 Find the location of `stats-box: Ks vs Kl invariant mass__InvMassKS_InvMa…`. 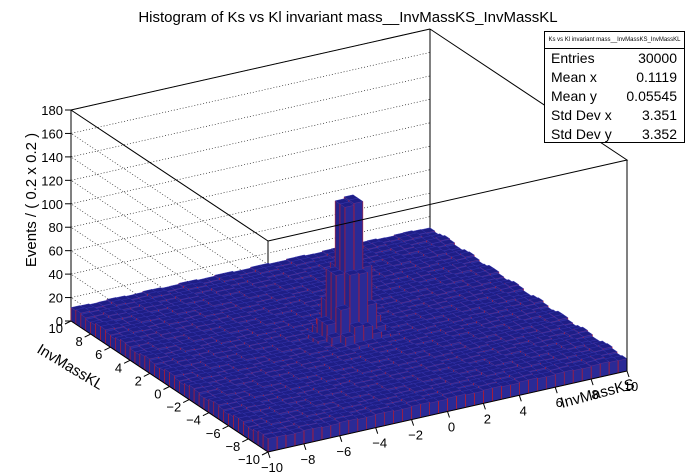

stats-box: Ks vs Kl invariant mass__InvMassKS_InvMa… is located at coordinates (614, 87).